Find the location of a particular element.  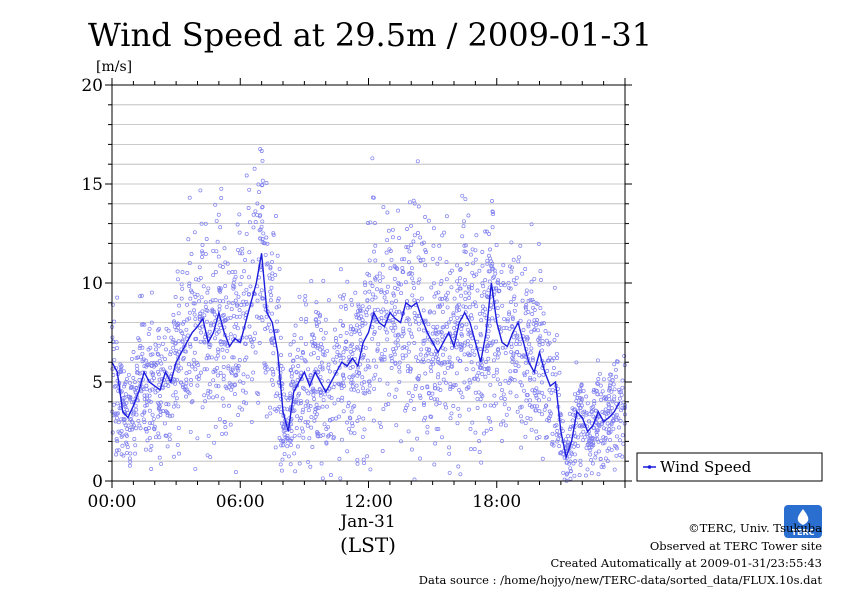

y-tick-label: 0 is located at coordinates (97, 482).